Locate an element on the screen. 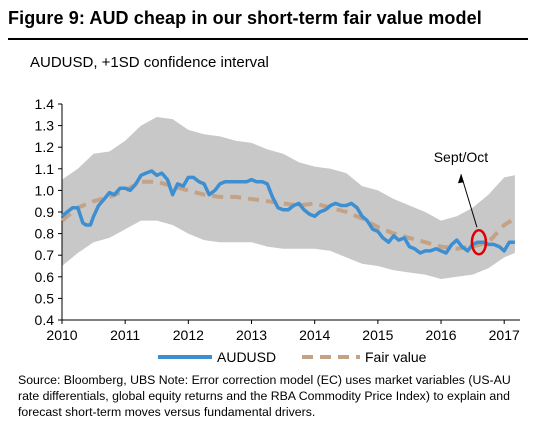  x-tick-label: 2015 is located at coordinates (377, 335).